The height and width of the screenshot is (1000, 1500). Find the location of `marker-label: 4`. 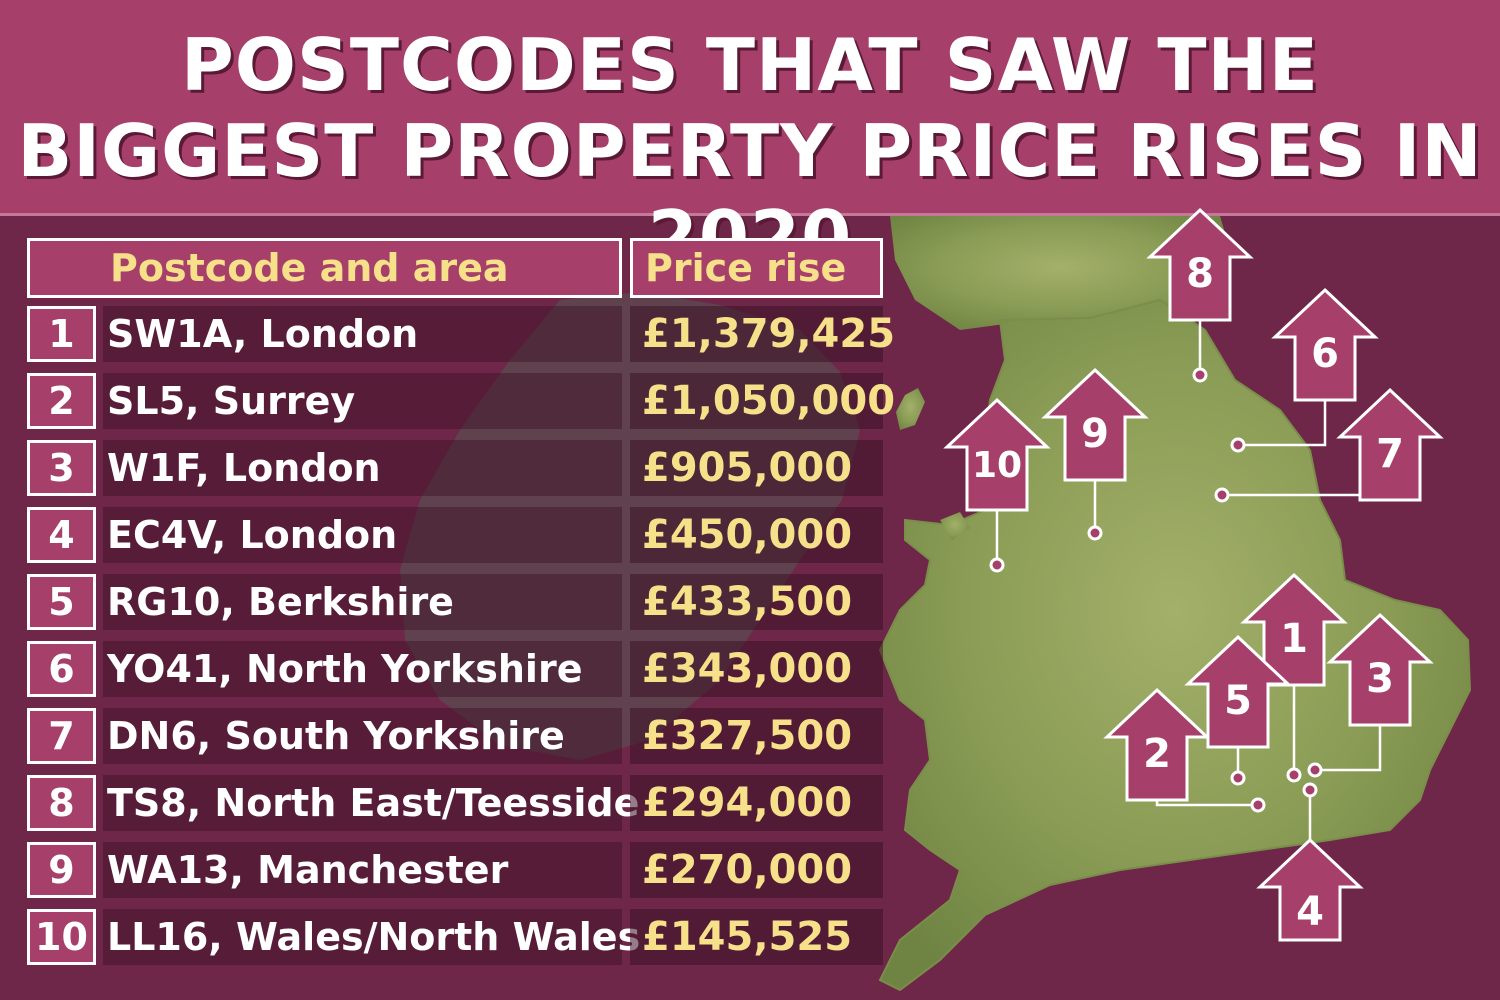

marker-label: 4 is located at coordinates (1310, 912).